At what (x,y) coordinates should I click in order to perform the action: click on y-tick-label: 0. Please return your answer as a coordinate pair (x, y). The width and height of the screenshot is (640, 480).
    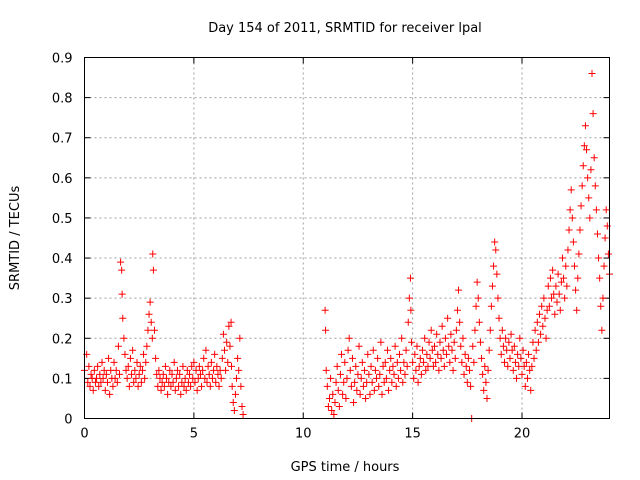
    Looking at the image, I should click on (68, 420).